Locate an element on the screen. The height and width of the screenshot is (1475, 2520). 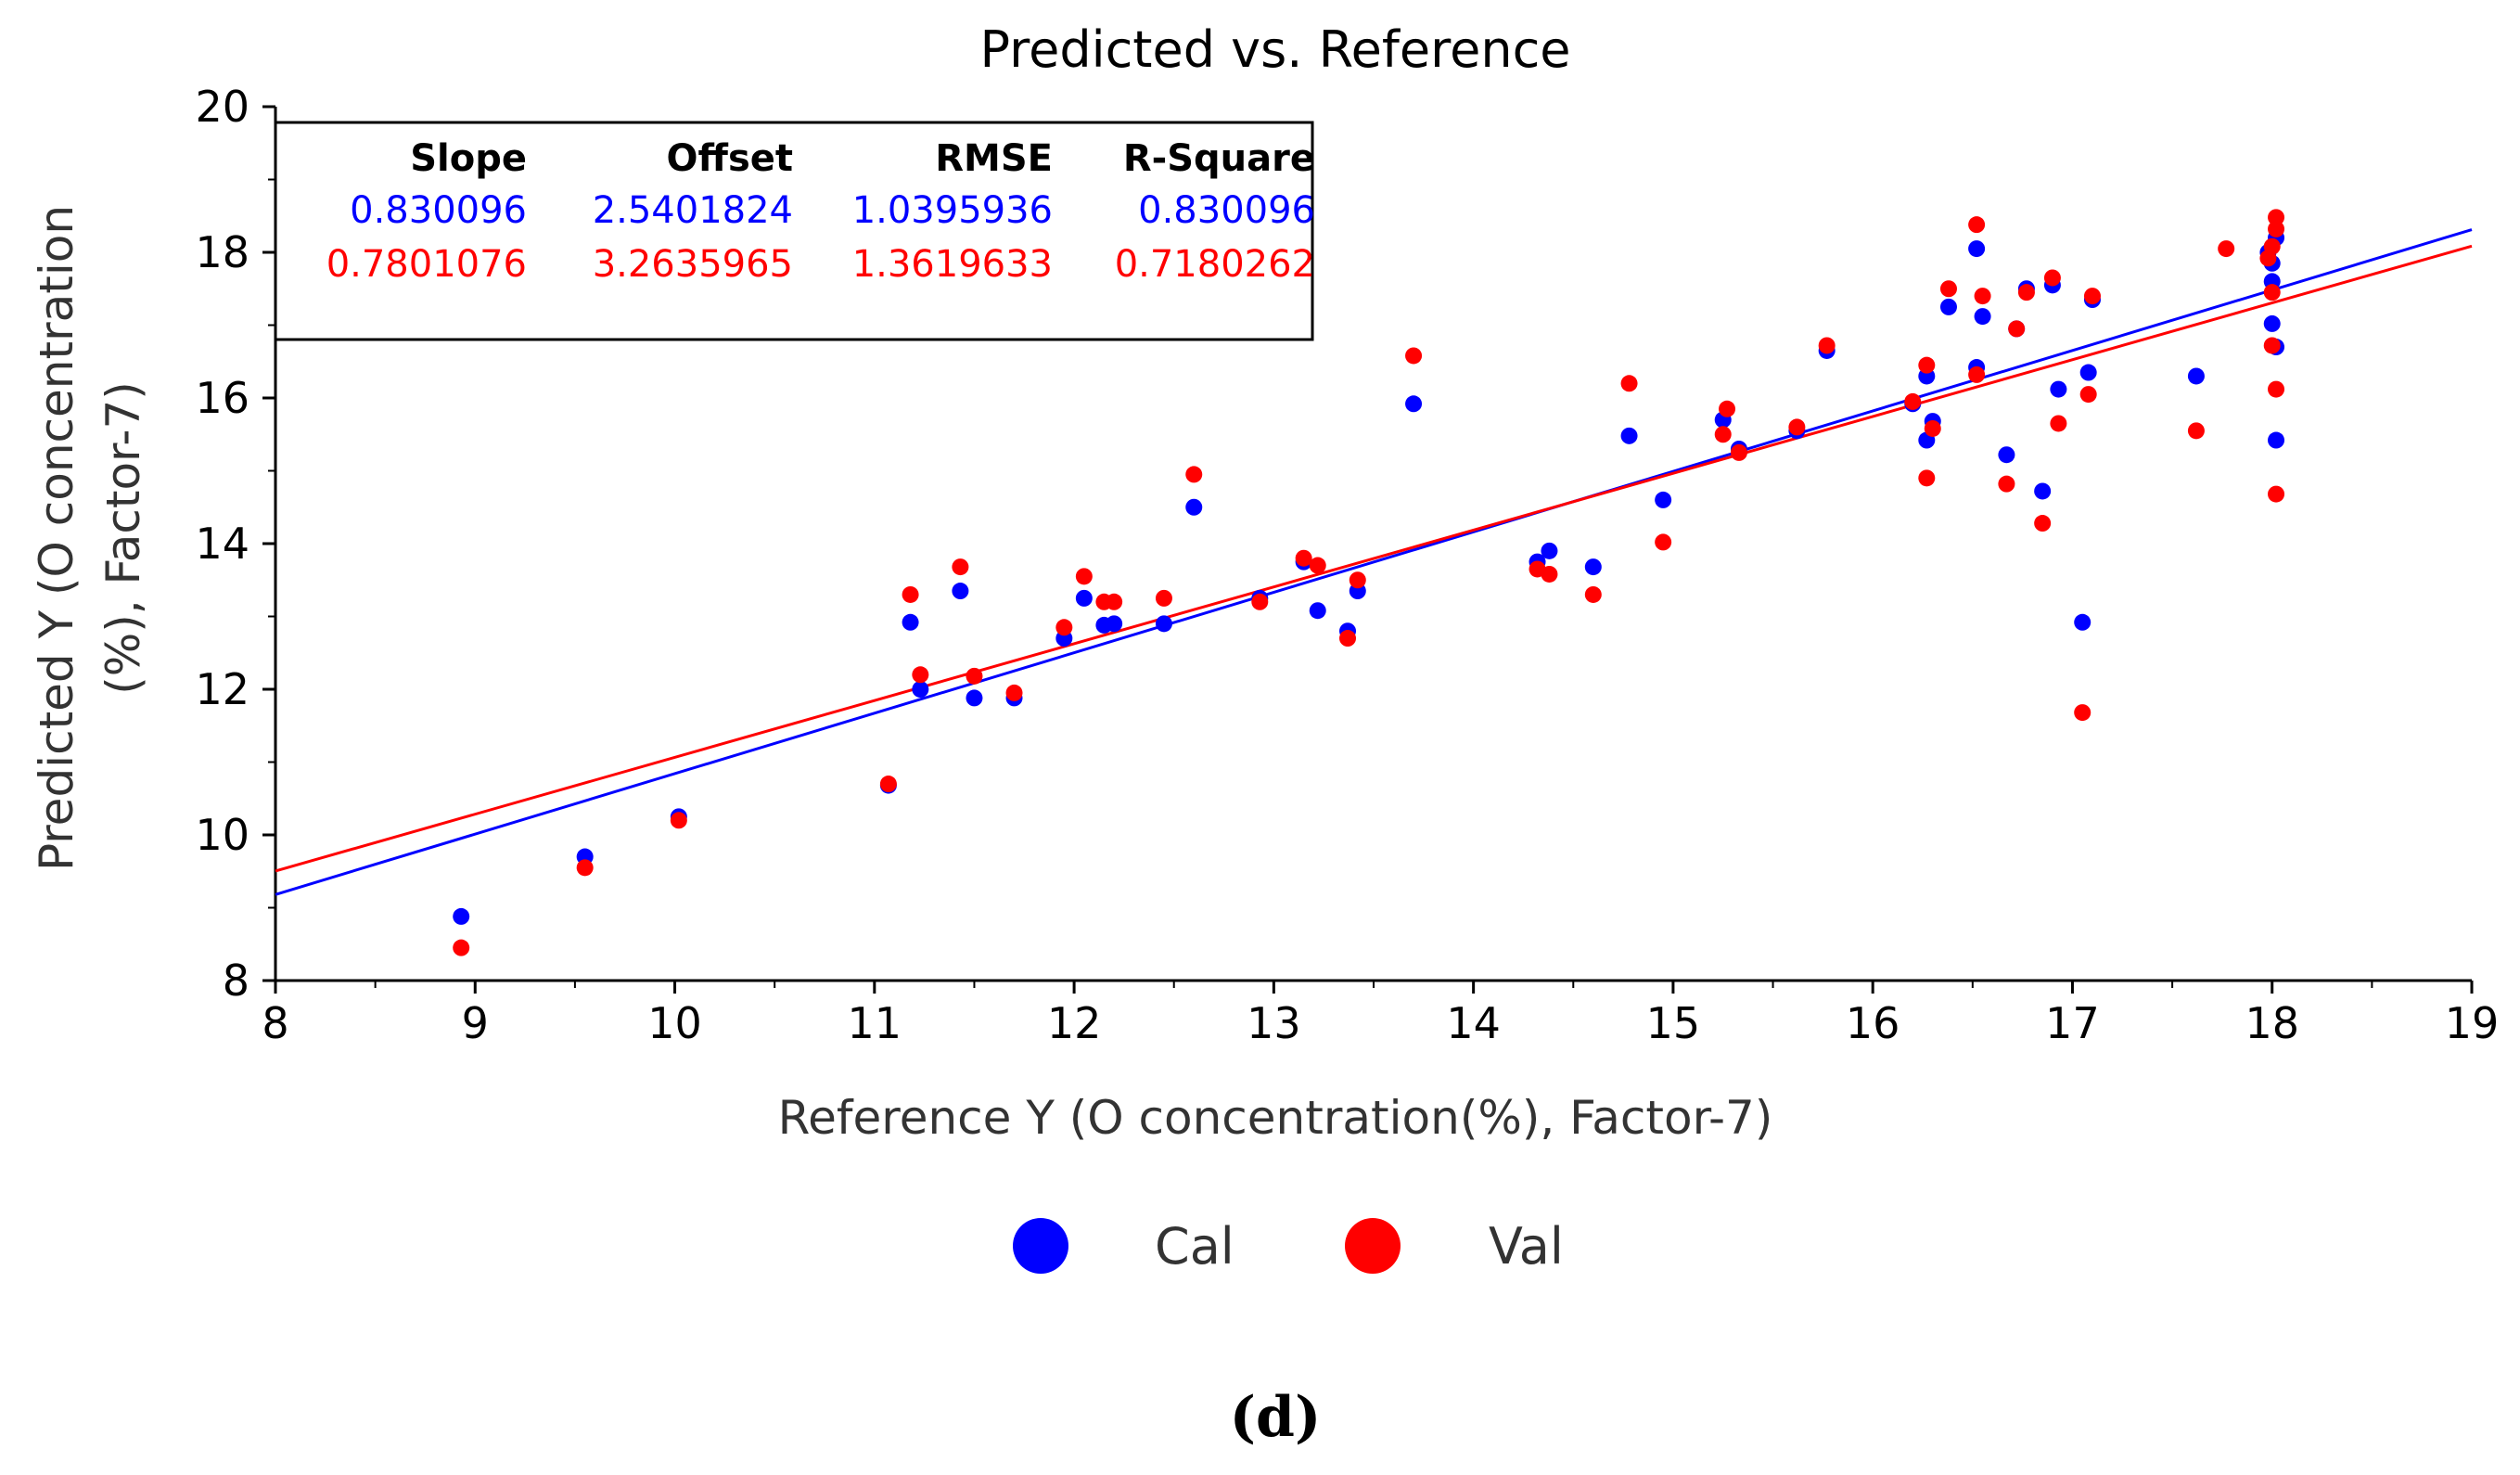
stats-header: Offset is located at coordinates (730, 158).